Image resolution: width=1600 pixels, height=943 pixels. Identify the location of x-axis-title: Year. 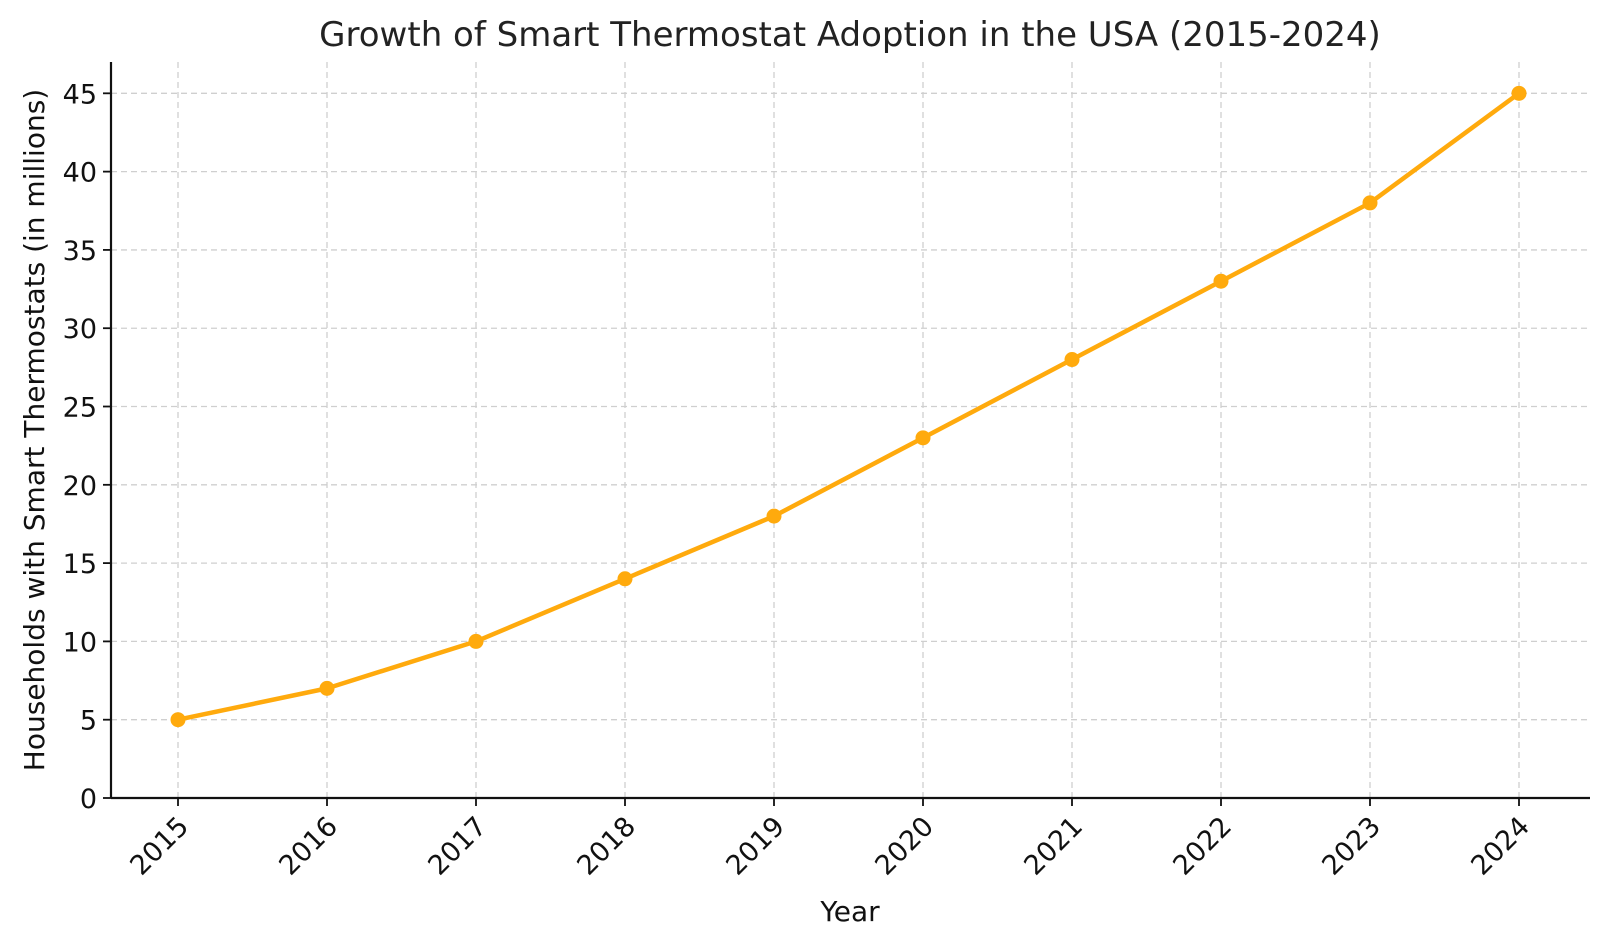
(849, 911).